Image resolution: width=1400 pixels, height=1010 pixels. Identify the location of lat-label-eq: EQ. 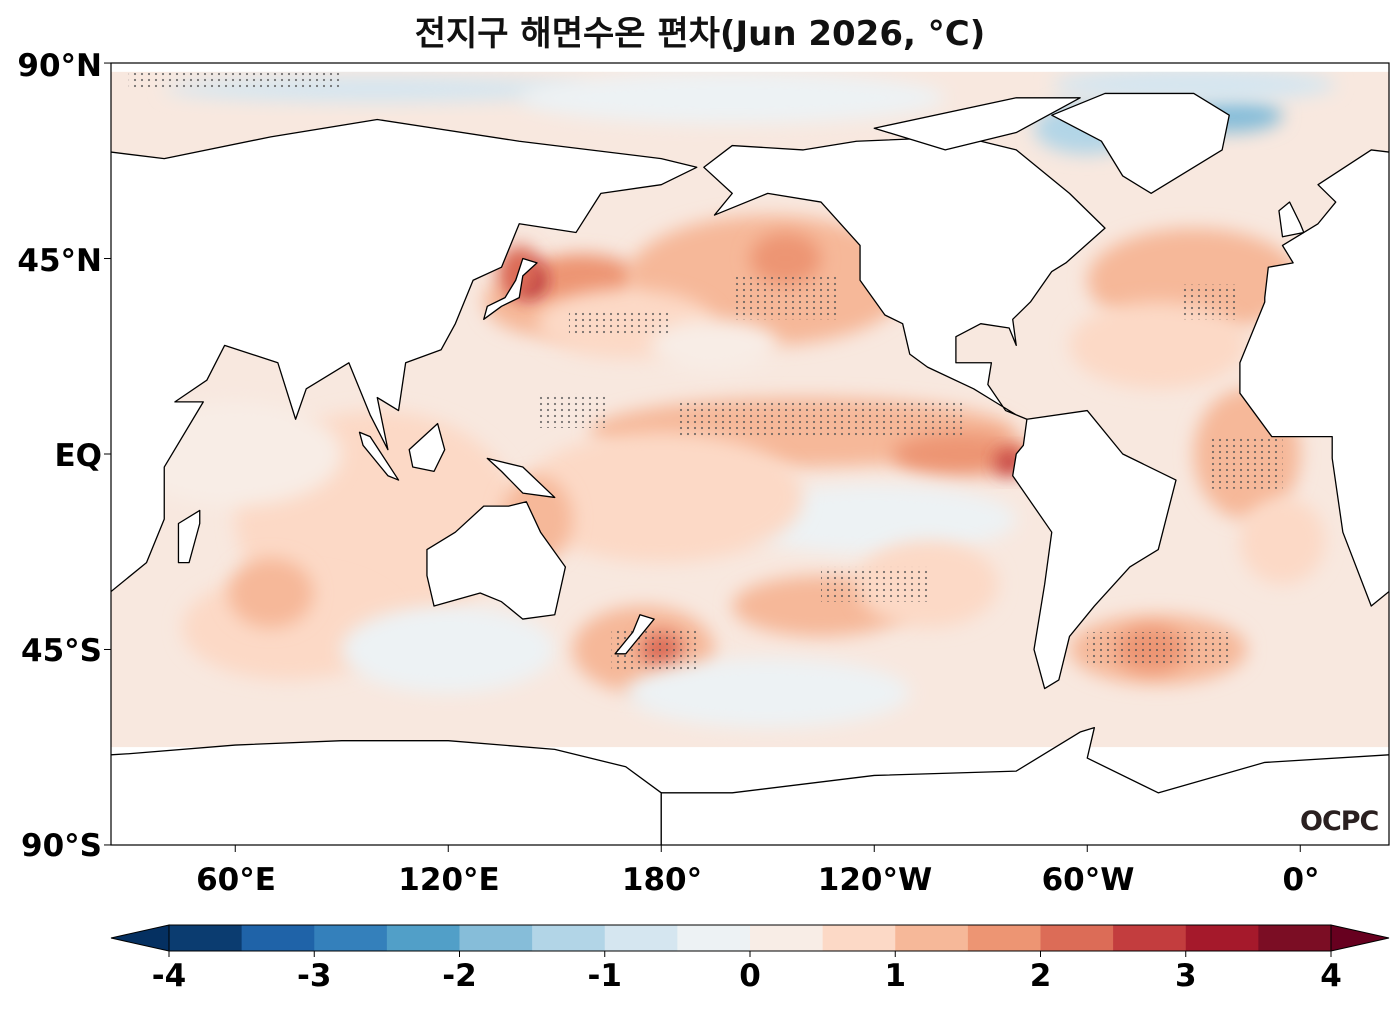
(78, 456).